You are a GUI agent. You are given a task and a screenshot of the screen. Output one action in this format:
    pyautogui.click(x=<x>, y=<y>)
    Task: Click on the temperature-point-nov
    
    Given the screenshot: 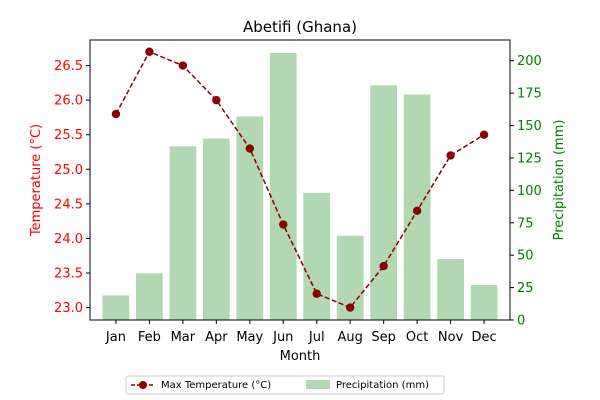 What is the action you would take?
    pyautogui.click(x=450, y=155)
    